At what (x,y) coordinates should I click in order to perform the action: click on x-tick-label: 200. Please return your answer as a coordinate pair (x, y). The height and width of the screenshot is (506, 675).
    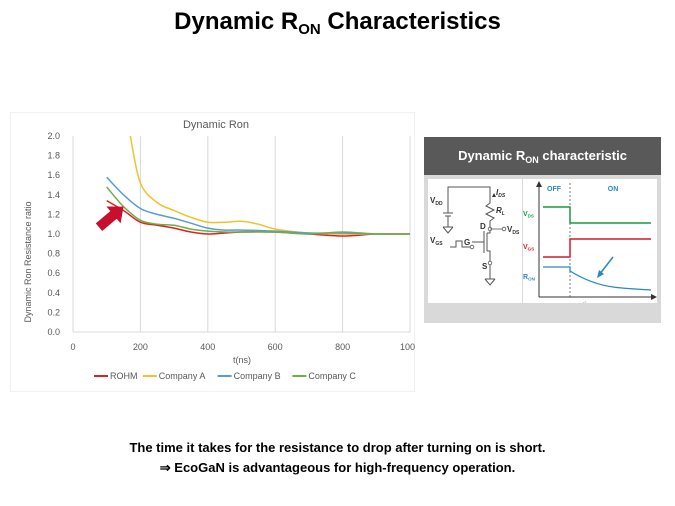
    Looking at the image, I should click on (140, 347).